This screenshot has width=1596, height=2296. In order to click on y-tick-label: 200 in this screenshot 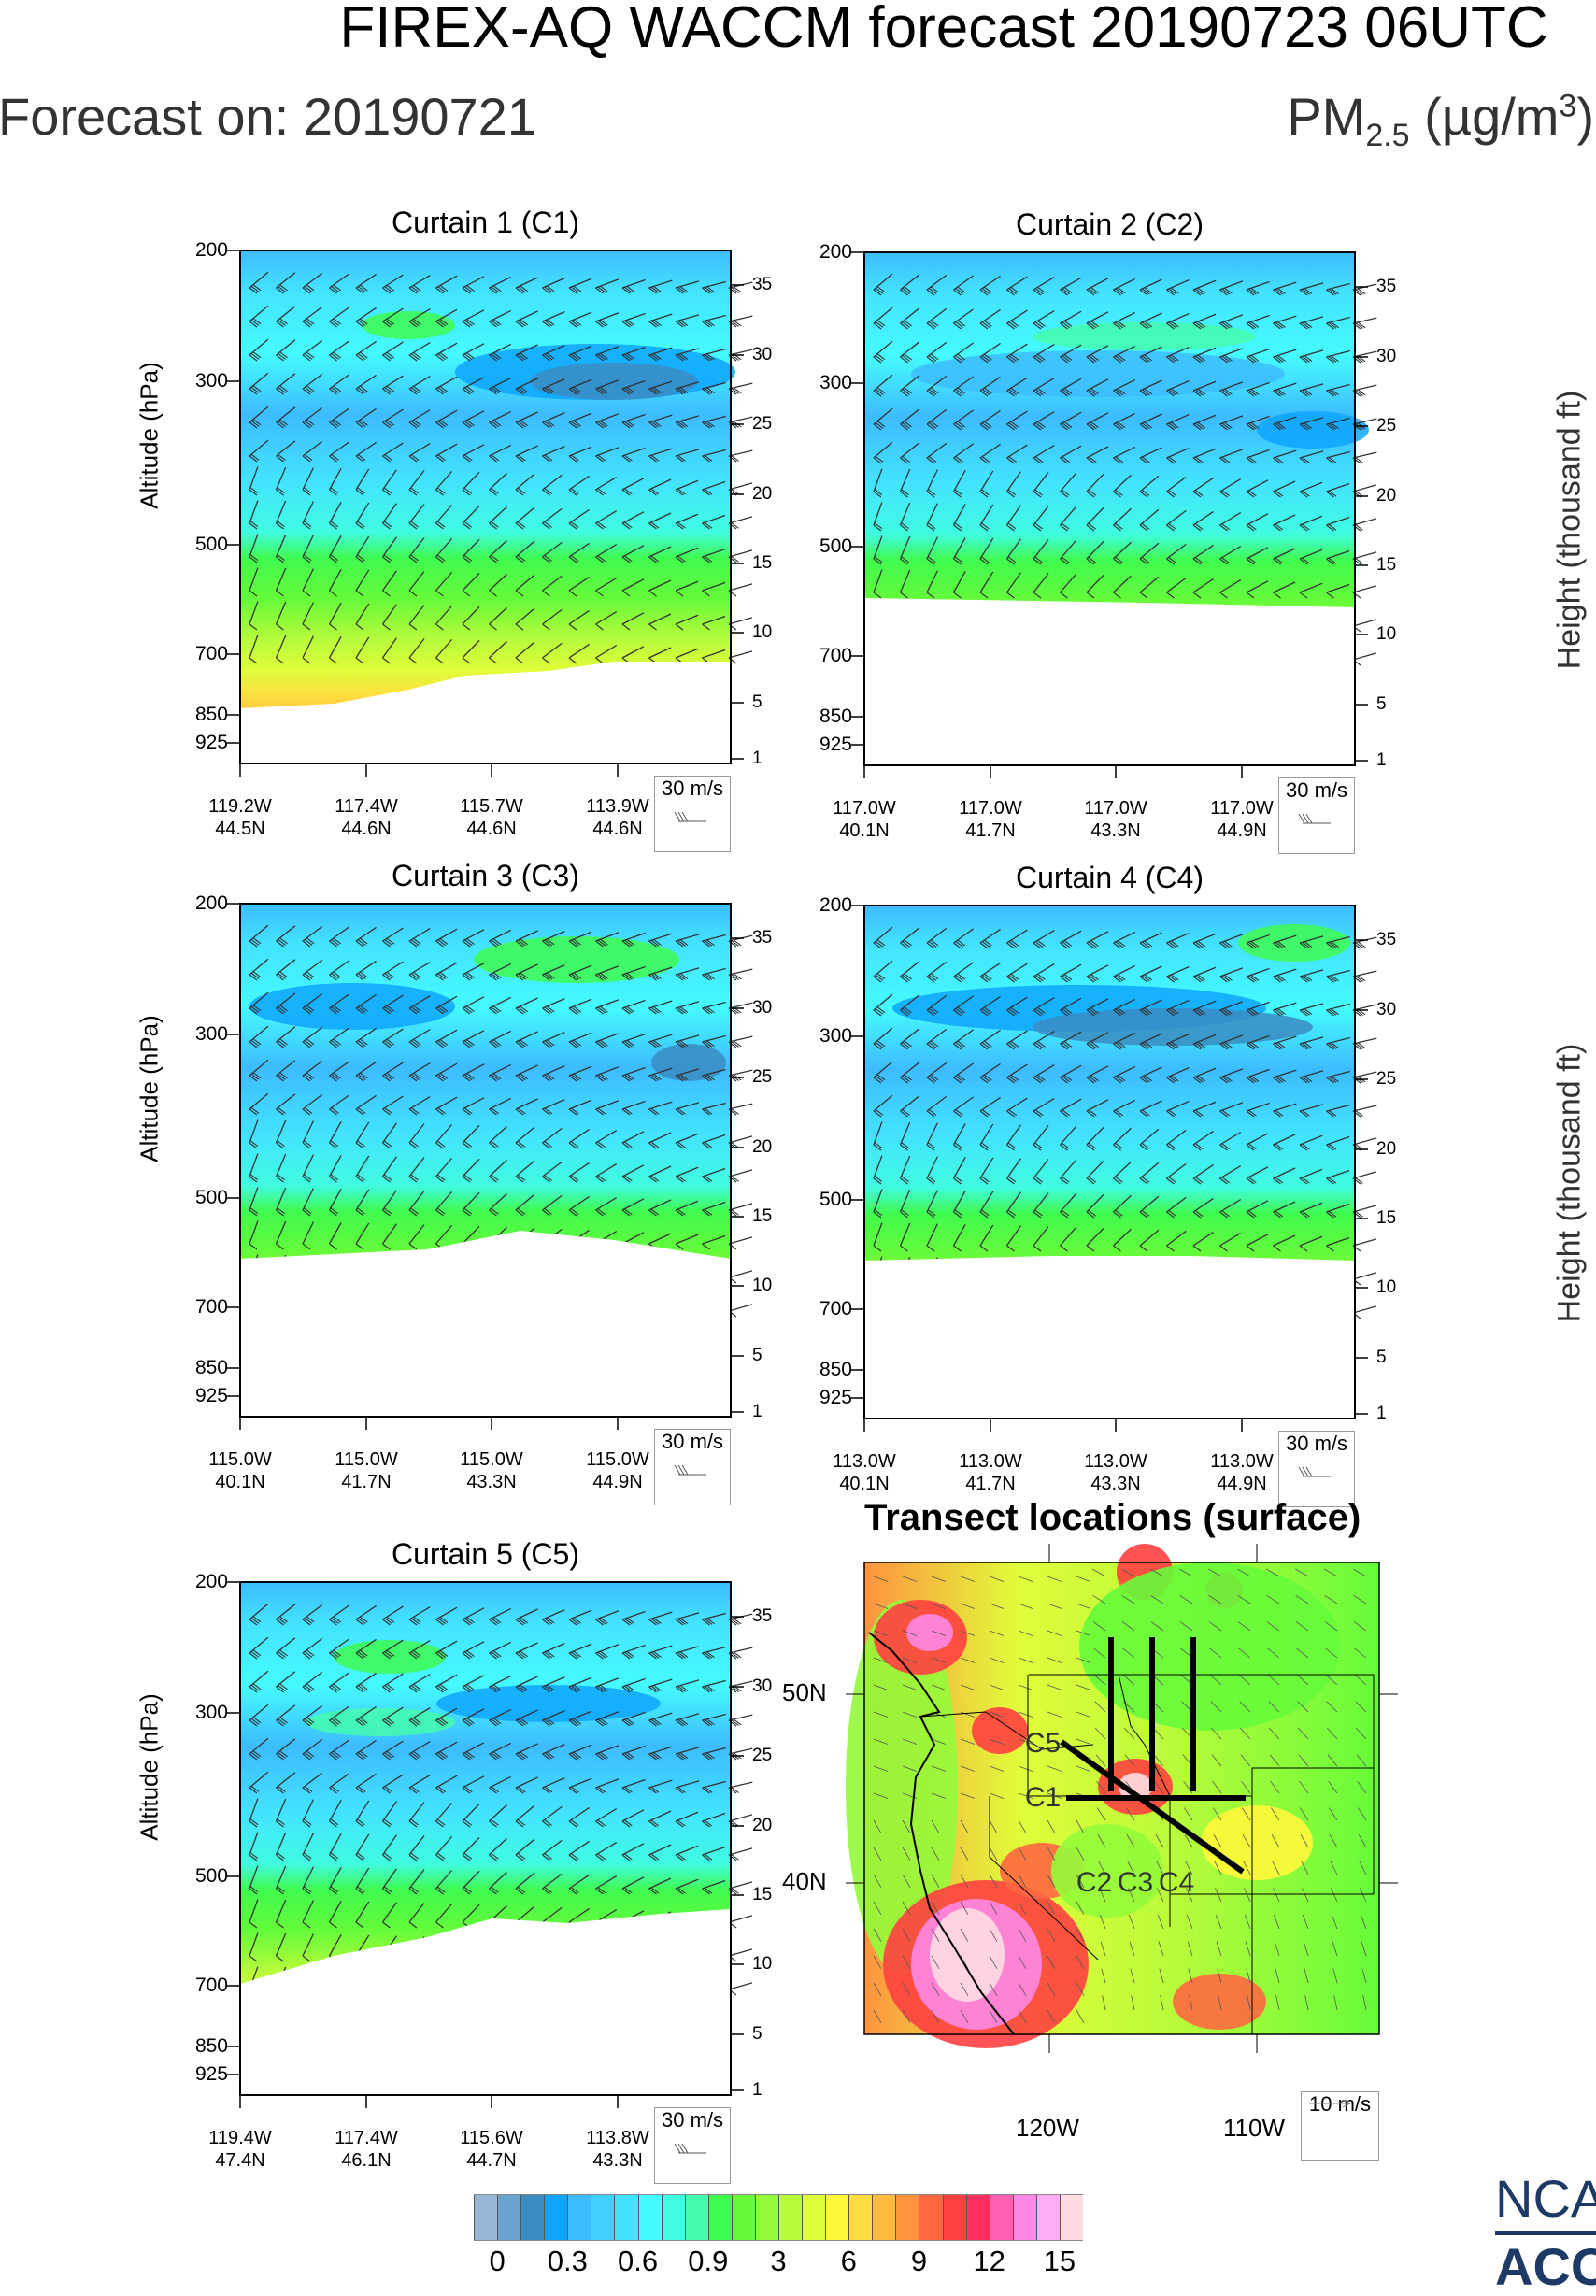, I will do `click(211, 903)`.